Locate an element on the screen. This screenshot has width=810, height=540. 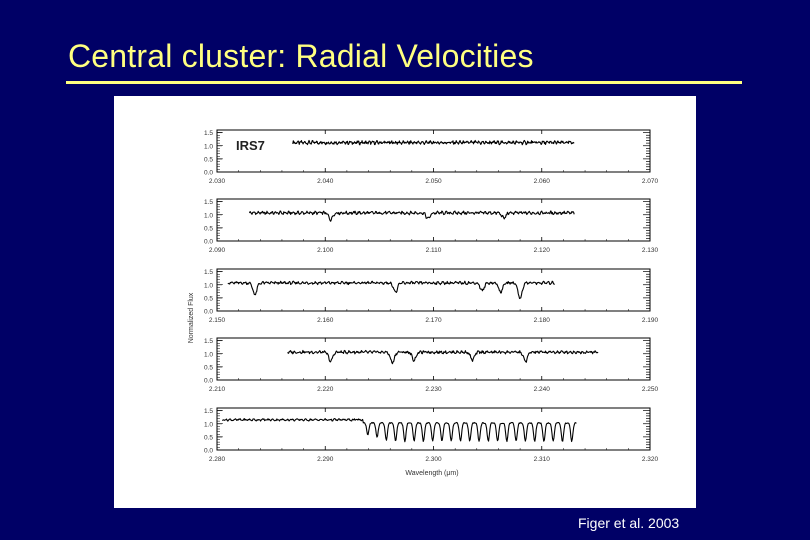
x-tick-label: 2.120 is located at coordinates (542, 250).